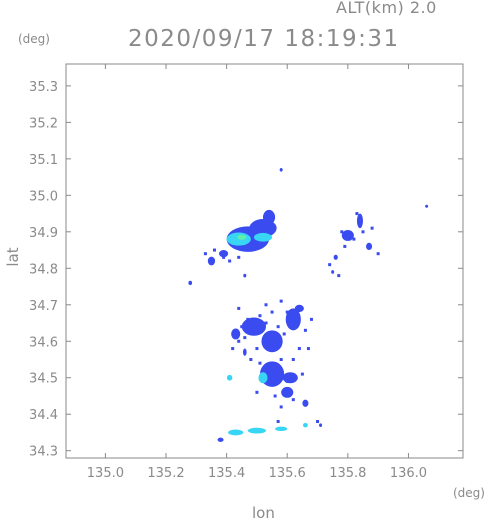  Describe the element at coordinates (469, 493) in the screenshot. I see `lon-unit-label: (deg)` at that location.